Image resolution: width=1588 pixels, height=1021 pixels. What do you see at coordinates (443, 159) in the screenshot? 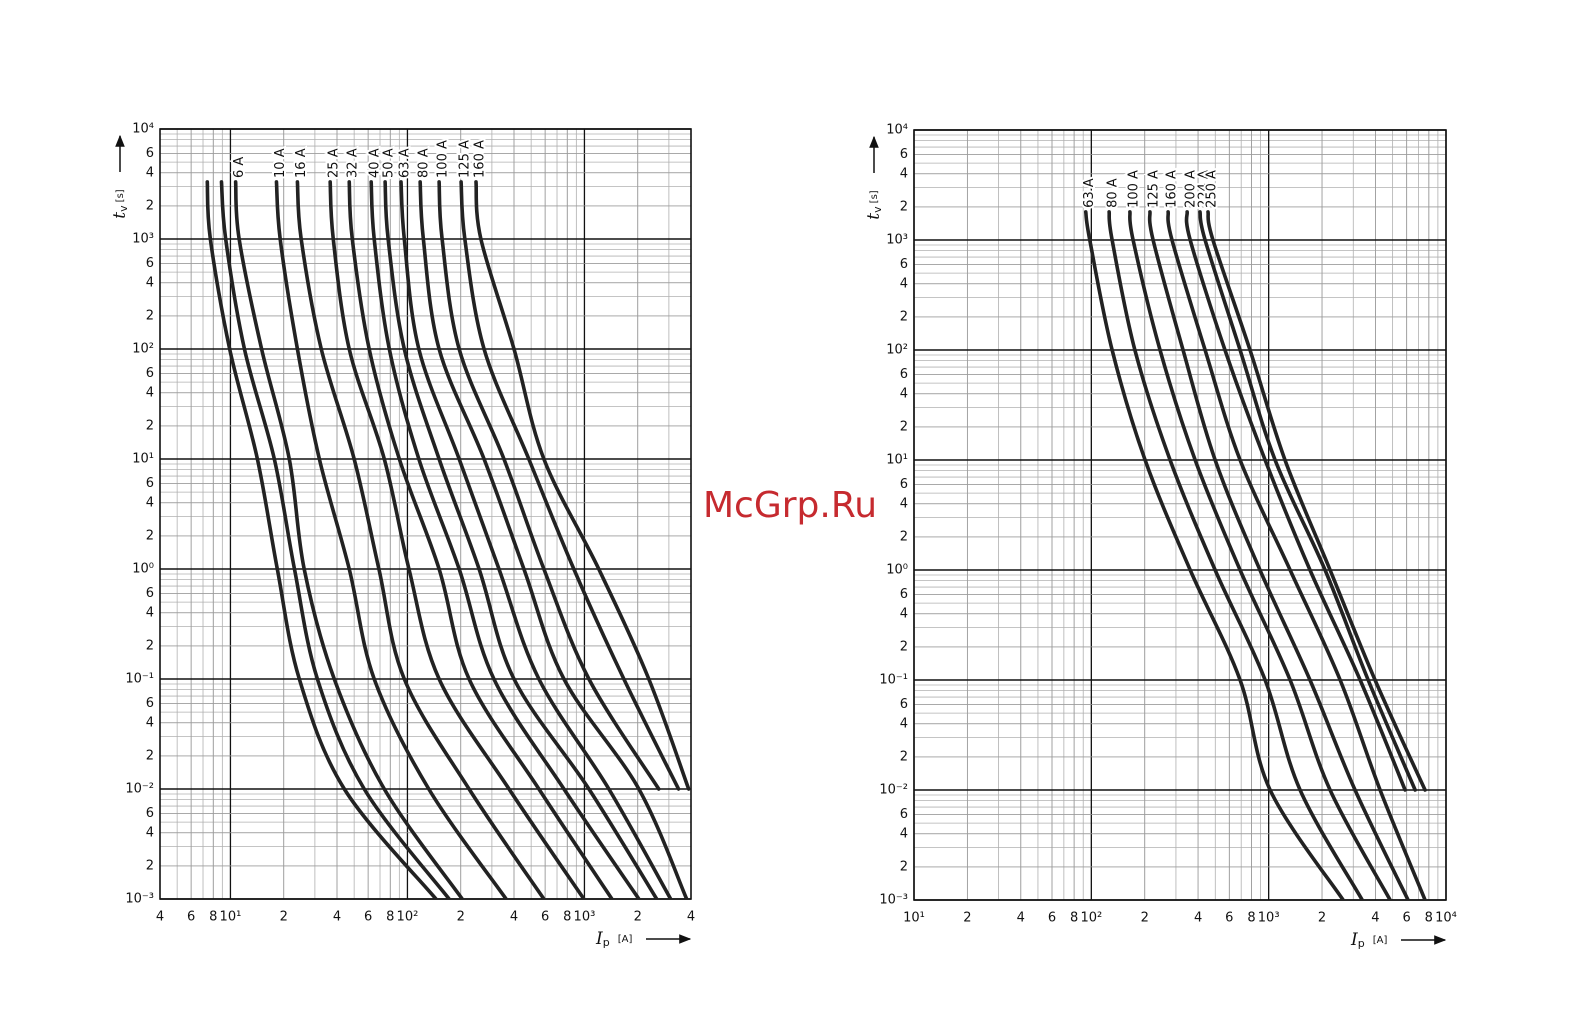
I see `curve-label: 100 A` at bounding box center [443, 159].